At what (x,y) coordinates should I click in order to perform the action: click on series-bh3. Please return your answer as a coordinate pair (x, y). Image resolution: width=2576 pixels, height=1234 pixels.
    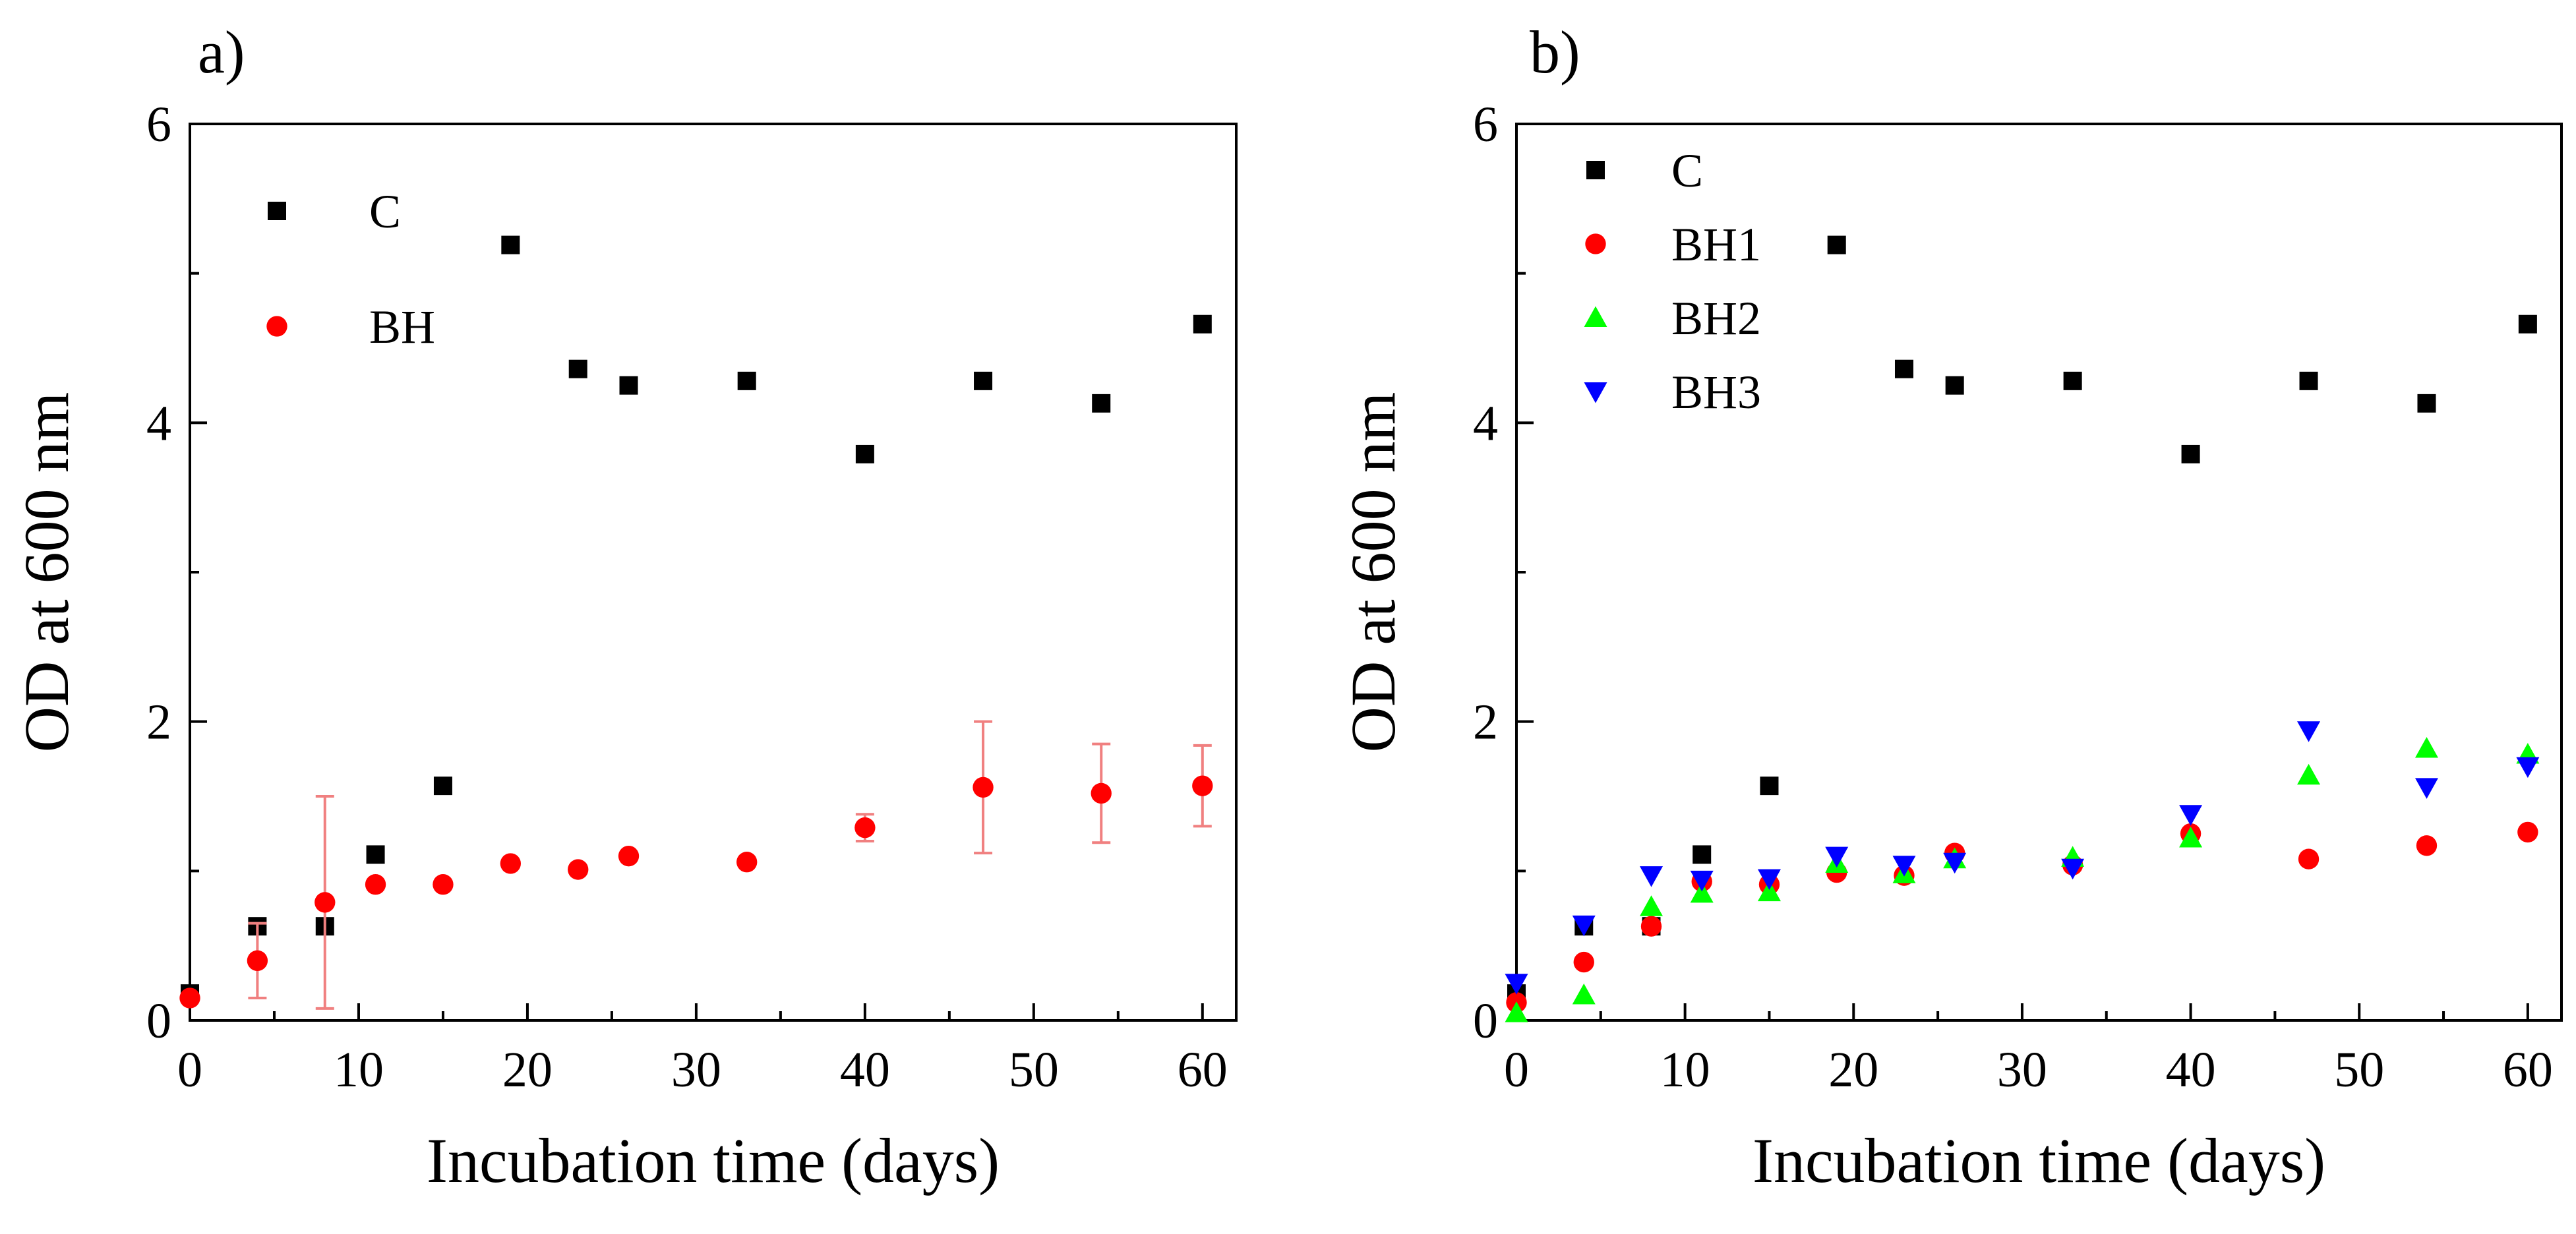
    Looking at the image, I should click on (2022, 858).